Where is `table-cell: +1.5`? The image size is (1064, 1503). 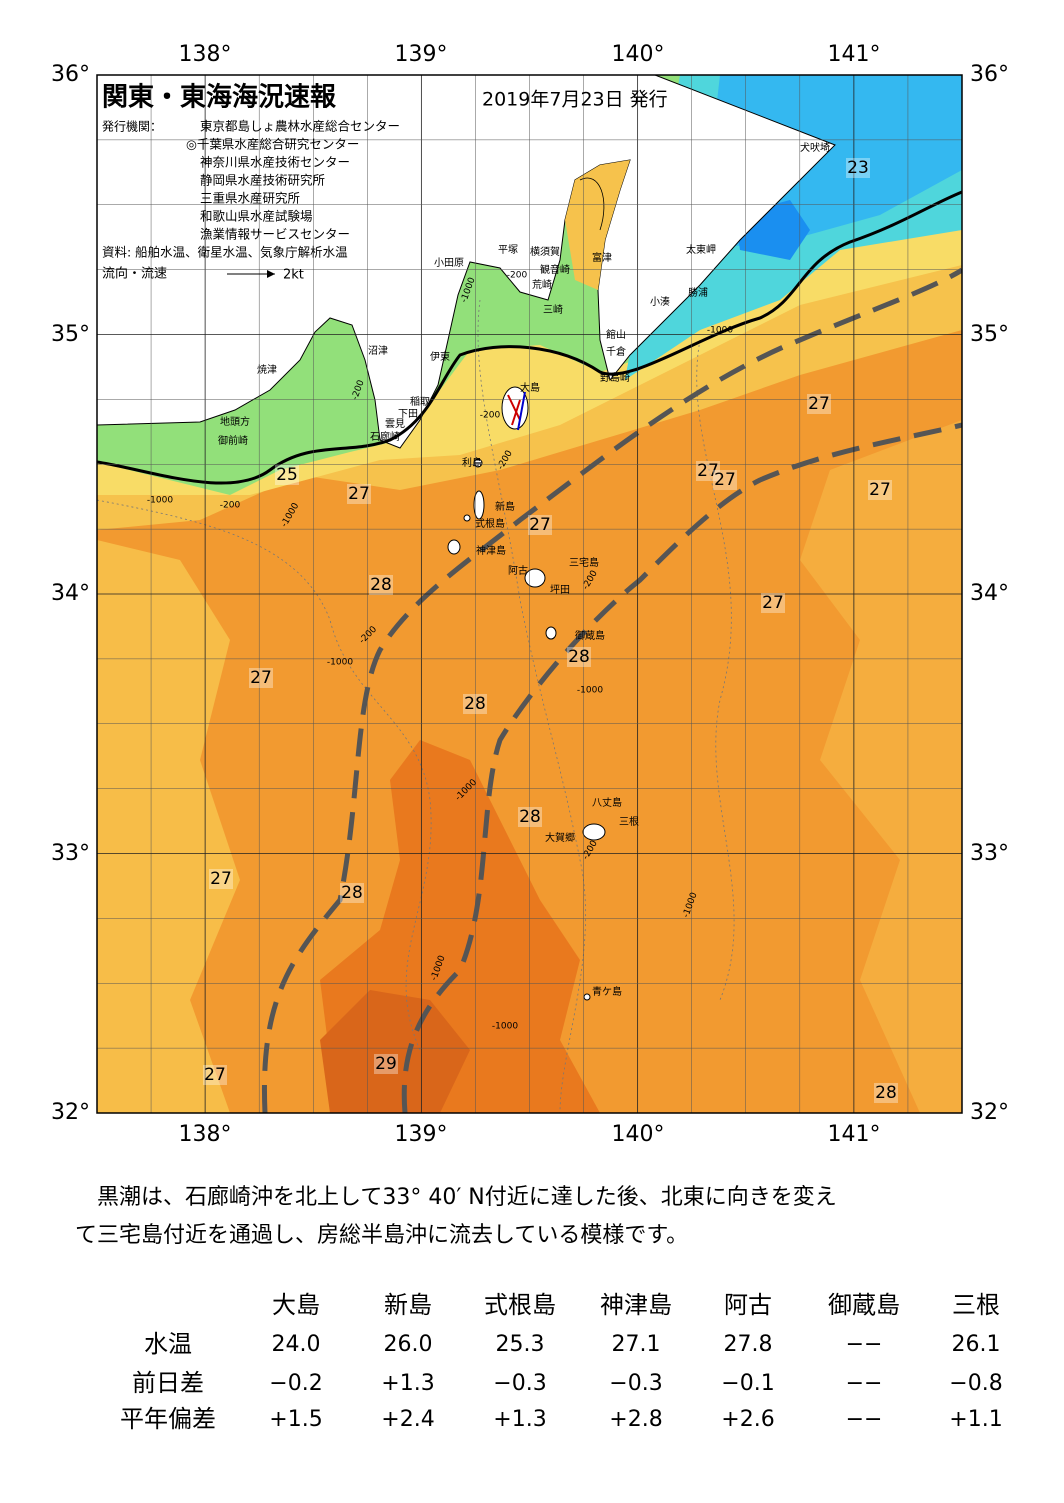 table-cell: +1.5 is located at coordinates (295, 1419).